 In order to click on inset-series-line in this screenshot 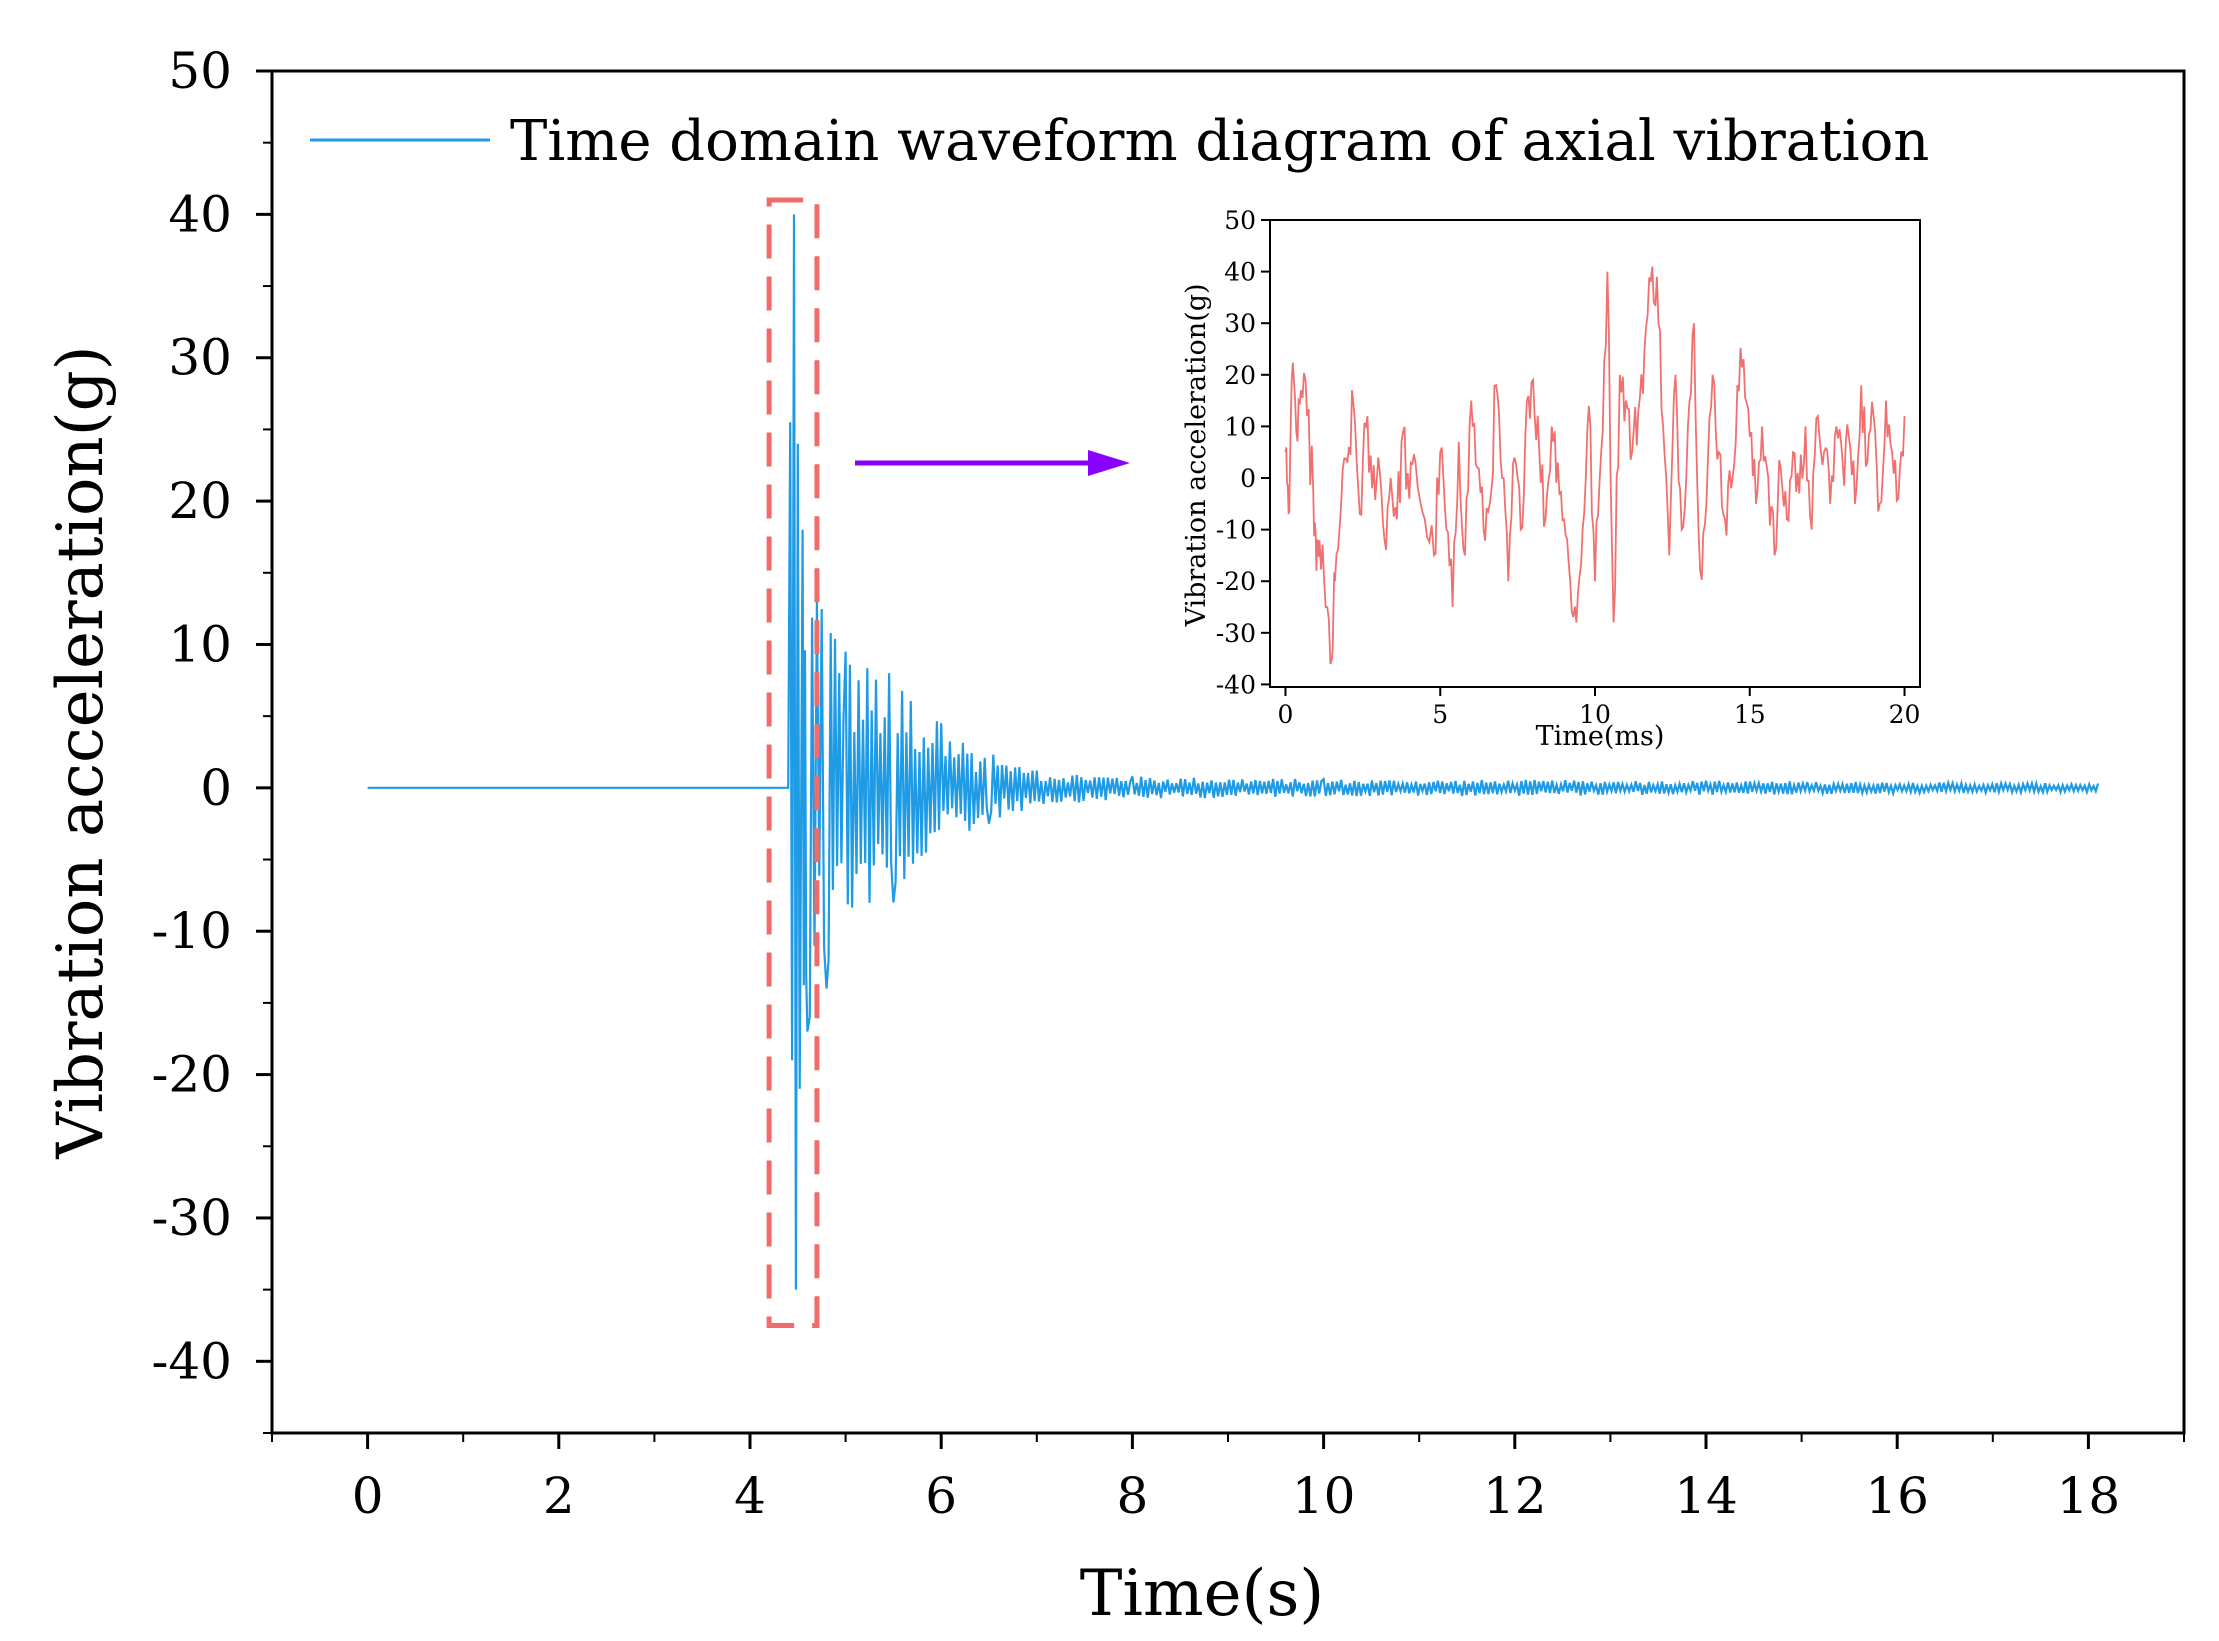, I will do `click(1595, 465)`.